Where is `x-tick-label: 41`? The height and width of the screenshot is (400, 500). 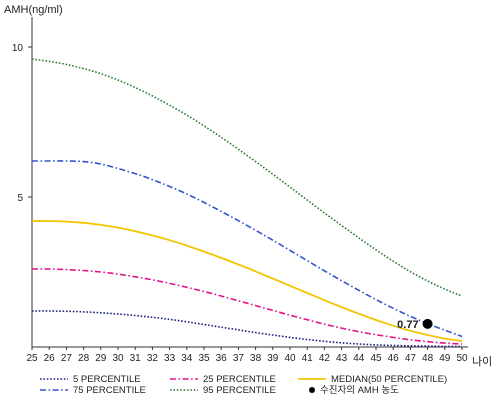
x-tick-label: 41 is located at coordinates (308, 358).